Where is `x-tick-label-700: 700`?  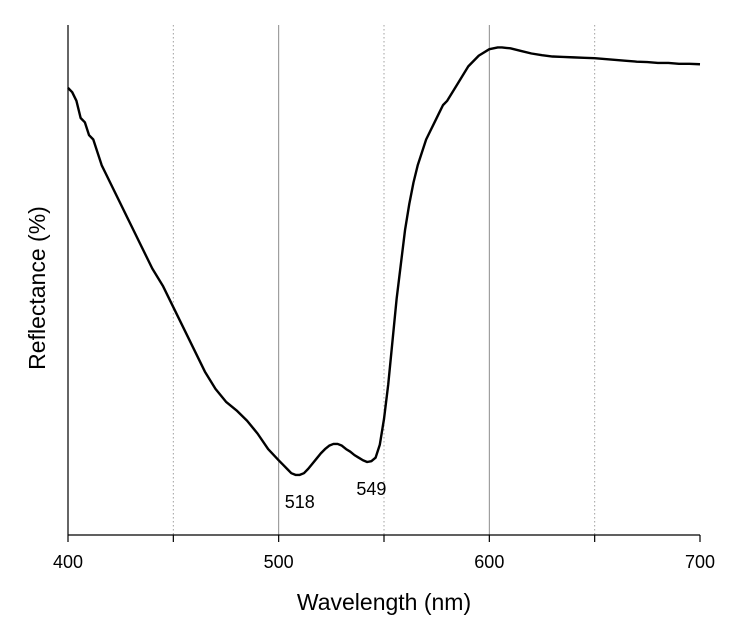
x-tick-label-700: 700 is located at coordinates (700, 562).